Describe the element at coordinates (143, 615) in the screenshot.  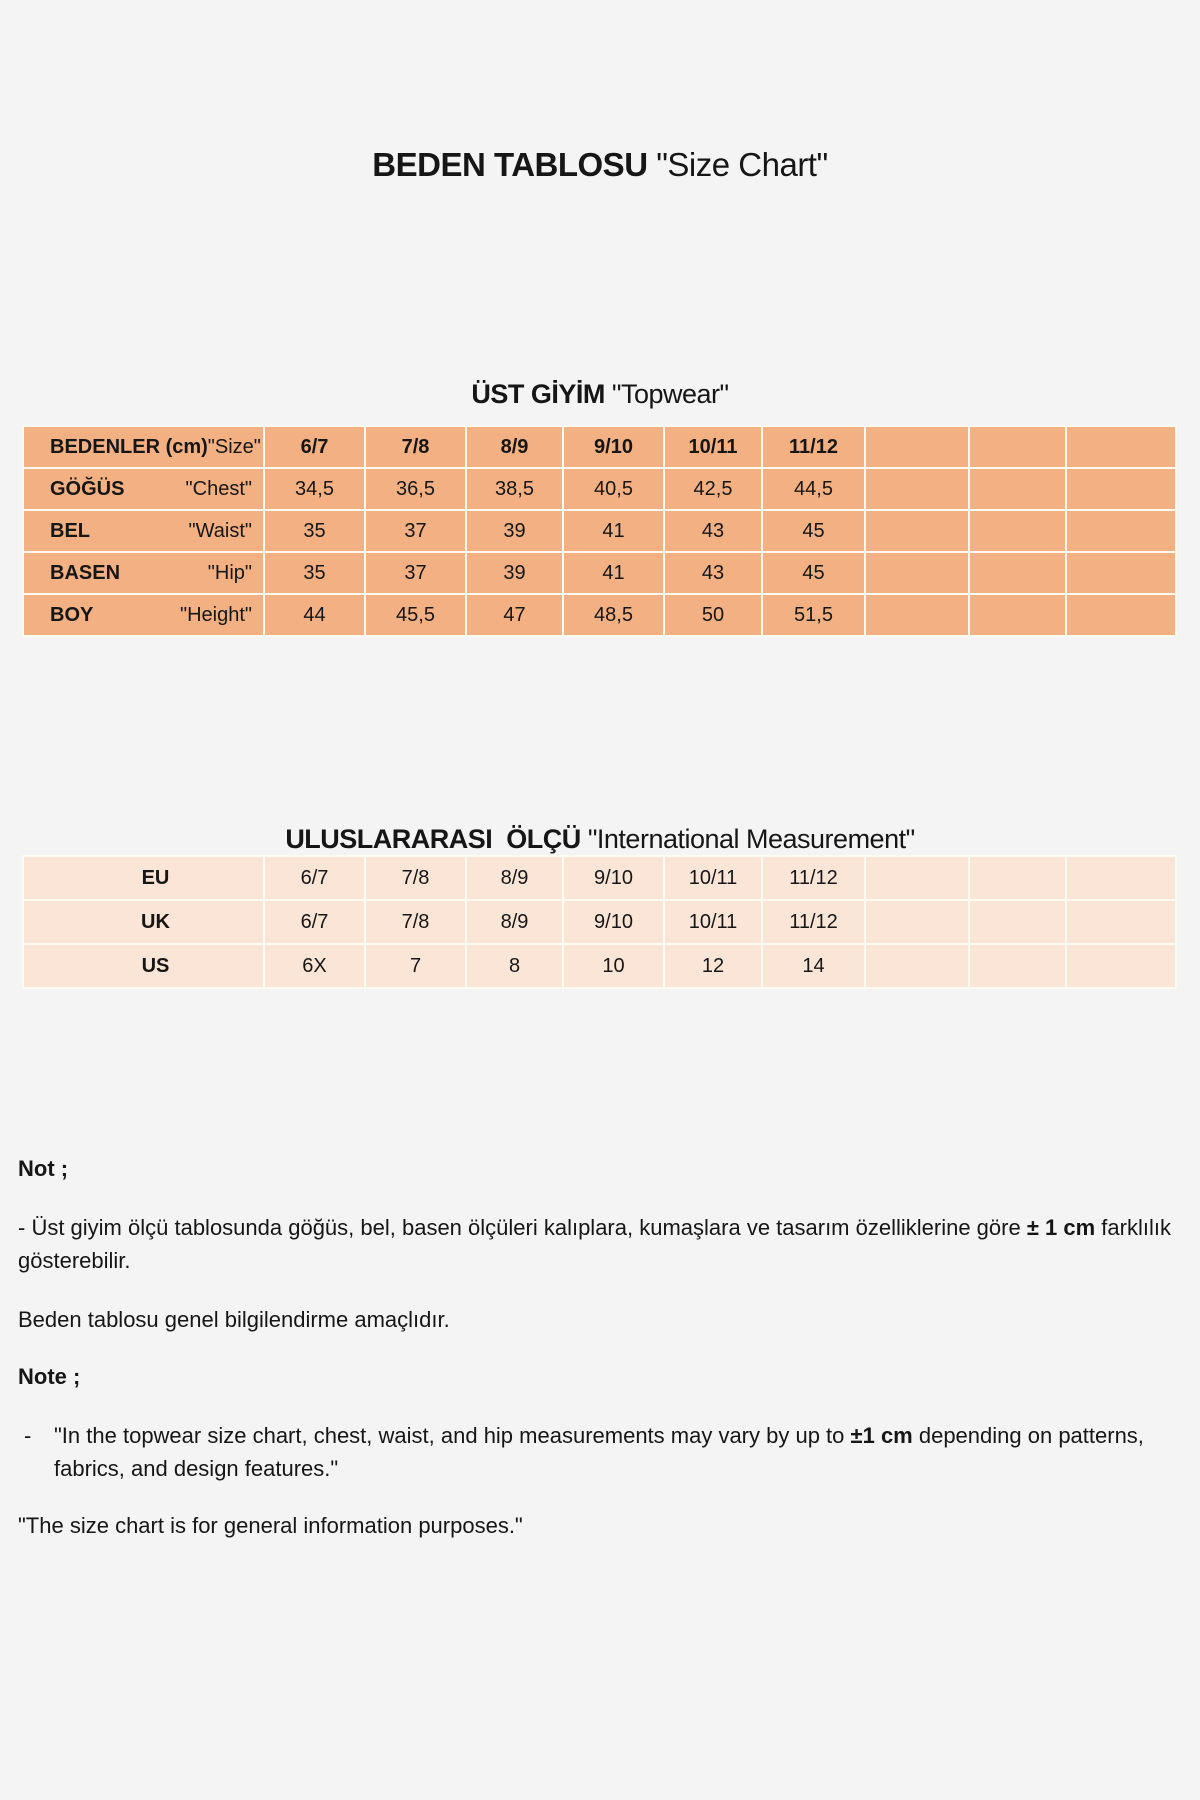
I see `measure-label-cell: BOY "Height"` at that location.